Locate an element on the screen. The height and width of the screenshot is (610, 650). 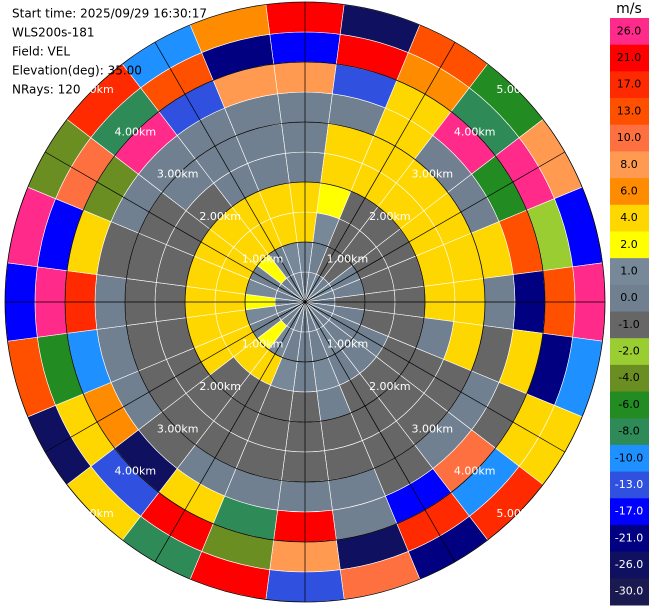
colorbar-tick-label: -26.0 is located at coordinates (629, 564).